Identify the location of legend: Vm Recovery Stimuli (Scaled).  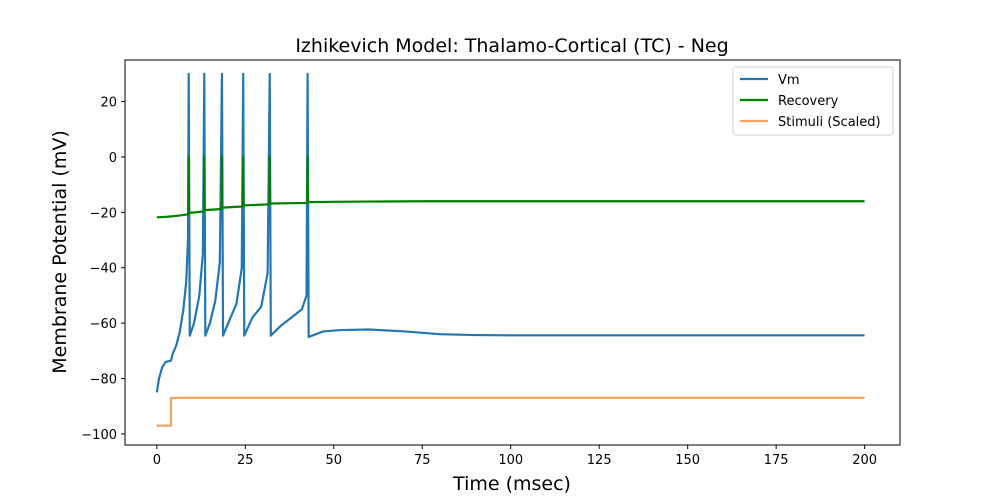
(813, 101).